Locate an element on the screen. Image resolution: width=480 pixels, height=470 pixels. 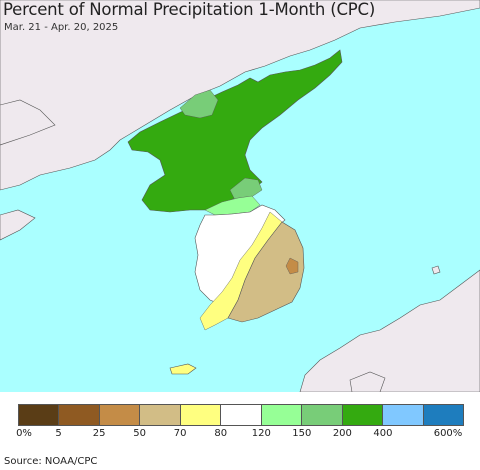
legend-tick-label: 0% is located at coordinates (24, 433).